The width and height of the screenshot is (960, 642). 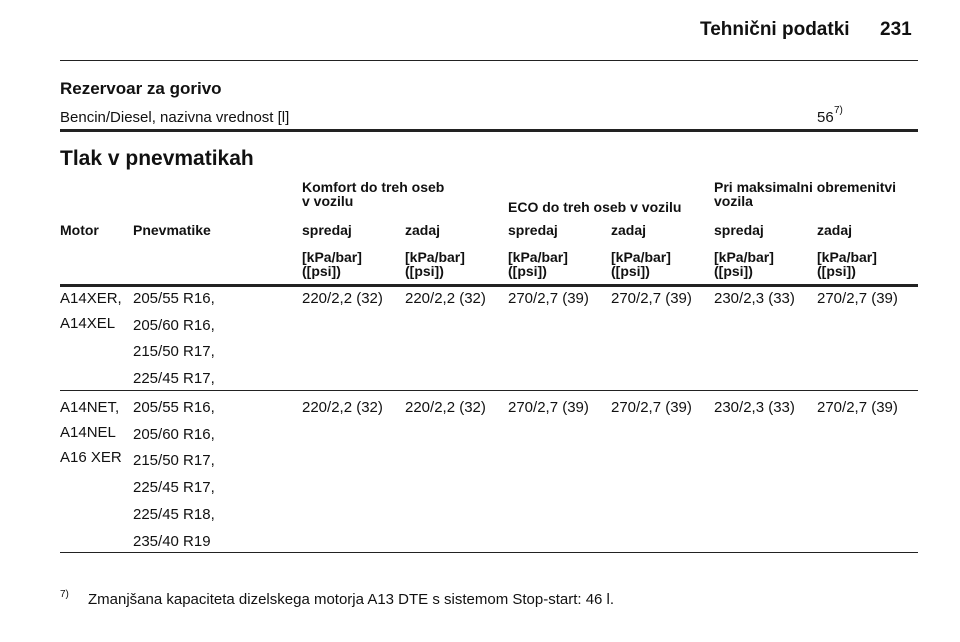 I want to click on page-title: Tehnični podatki, so click(x=775, y=29).